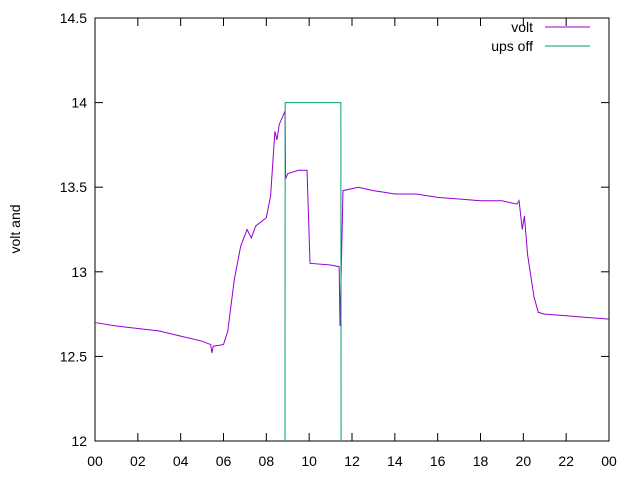  What do you see at coordinates (138, 461) in the screenshot?
I see `x-tick-label: 02` at bounding box center [138, 461].